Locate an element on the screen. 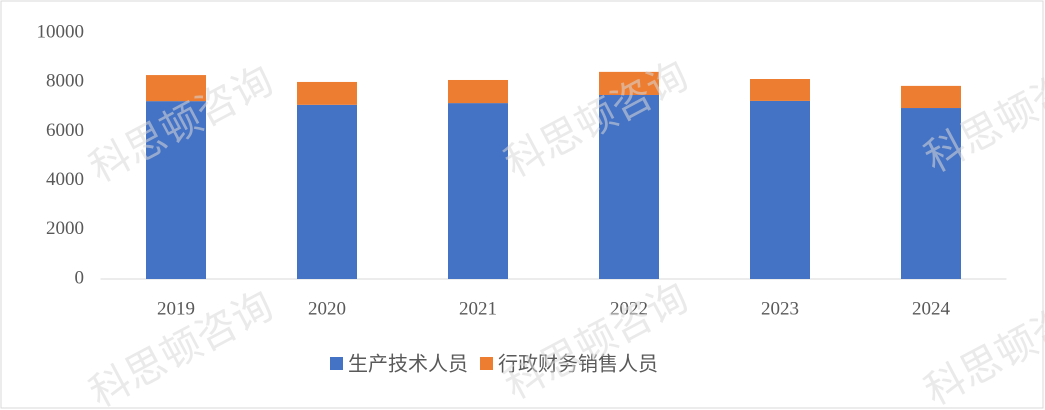  y-tick-label: 10000 is located at coordinates (61, 31).